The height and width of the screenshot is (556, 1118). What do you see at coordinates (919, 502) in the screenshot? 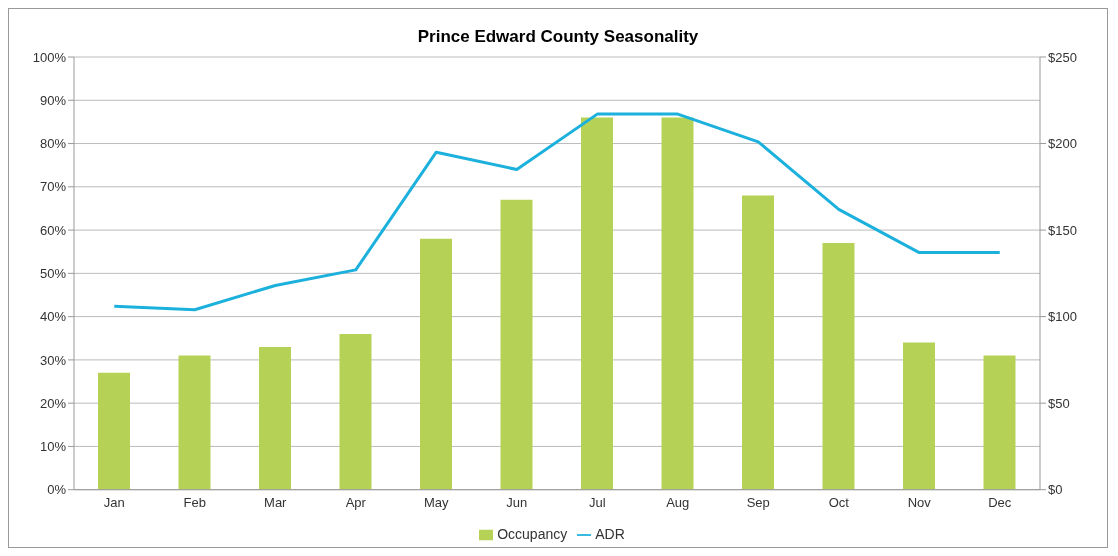
I see `x-tick-label: Nov` at bounding box center [919, 502].